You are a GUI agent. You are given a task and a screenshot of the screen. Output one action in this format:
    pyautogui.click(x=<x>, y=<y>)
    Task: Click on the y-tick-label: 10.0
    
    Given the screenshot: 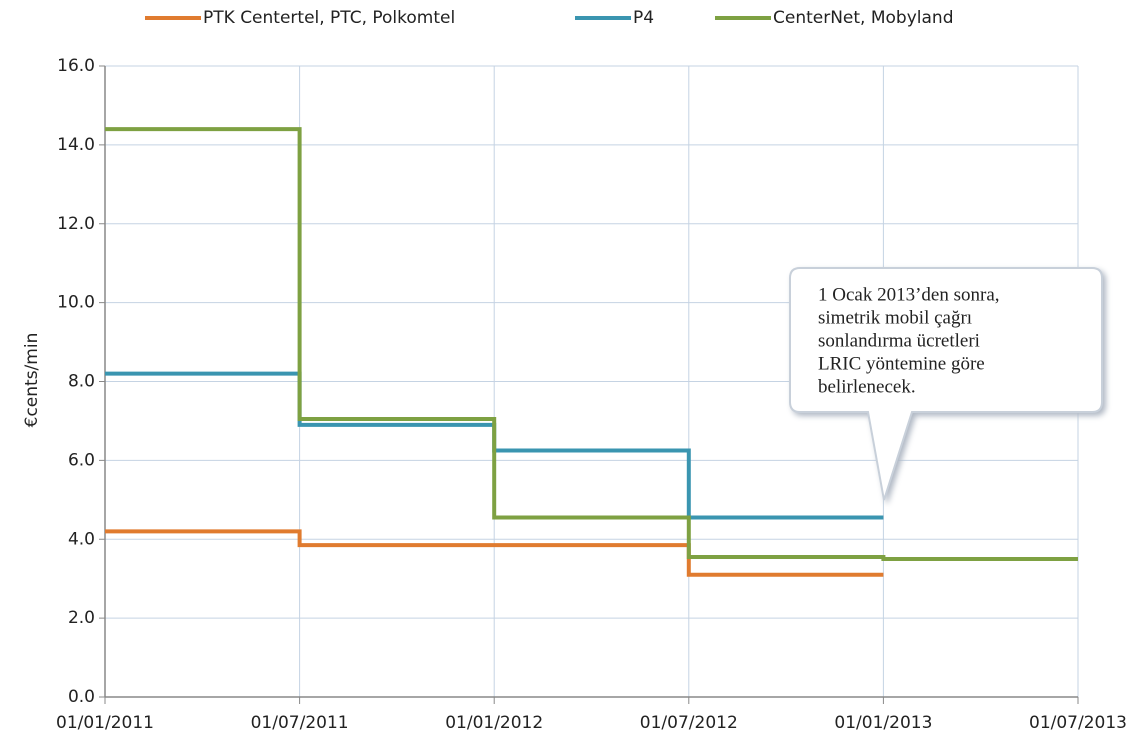 What is the action you would take?
    pyautogui.click(x=76, y=303)
    